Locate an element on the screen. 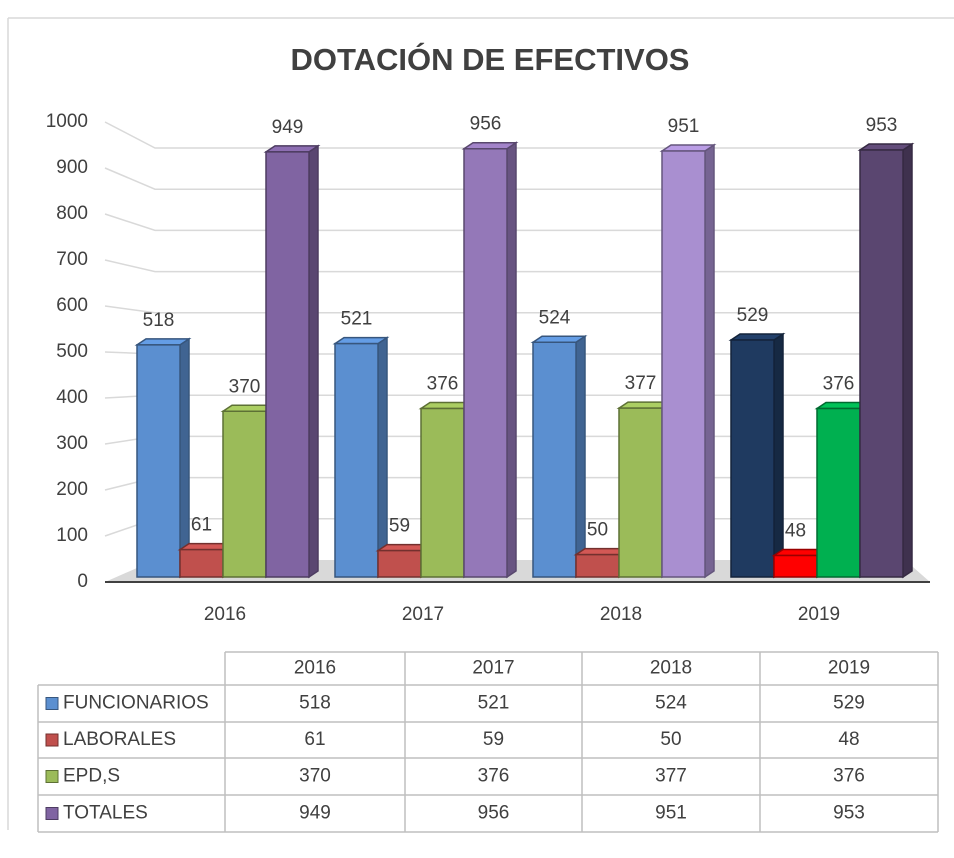 The image size is (954, 858). y-tick-label: 100 is located at coordinates (72, 535).